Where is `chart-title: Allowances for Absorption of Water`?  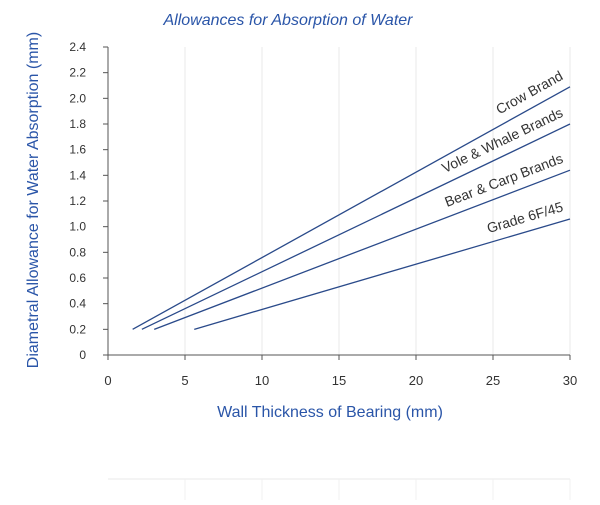
chart-title: Allowances for Absorption of Water is located at coordinates (287, 20).